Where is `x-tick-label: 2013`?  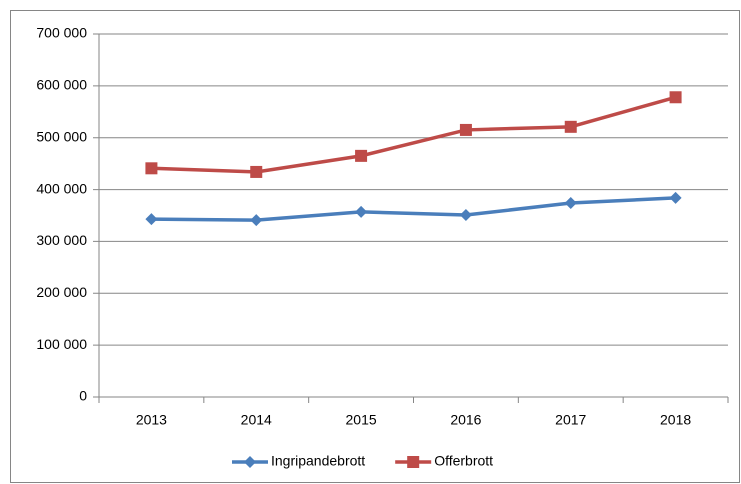 x-tick-label: 2013 is located at coordinates (151, 420).